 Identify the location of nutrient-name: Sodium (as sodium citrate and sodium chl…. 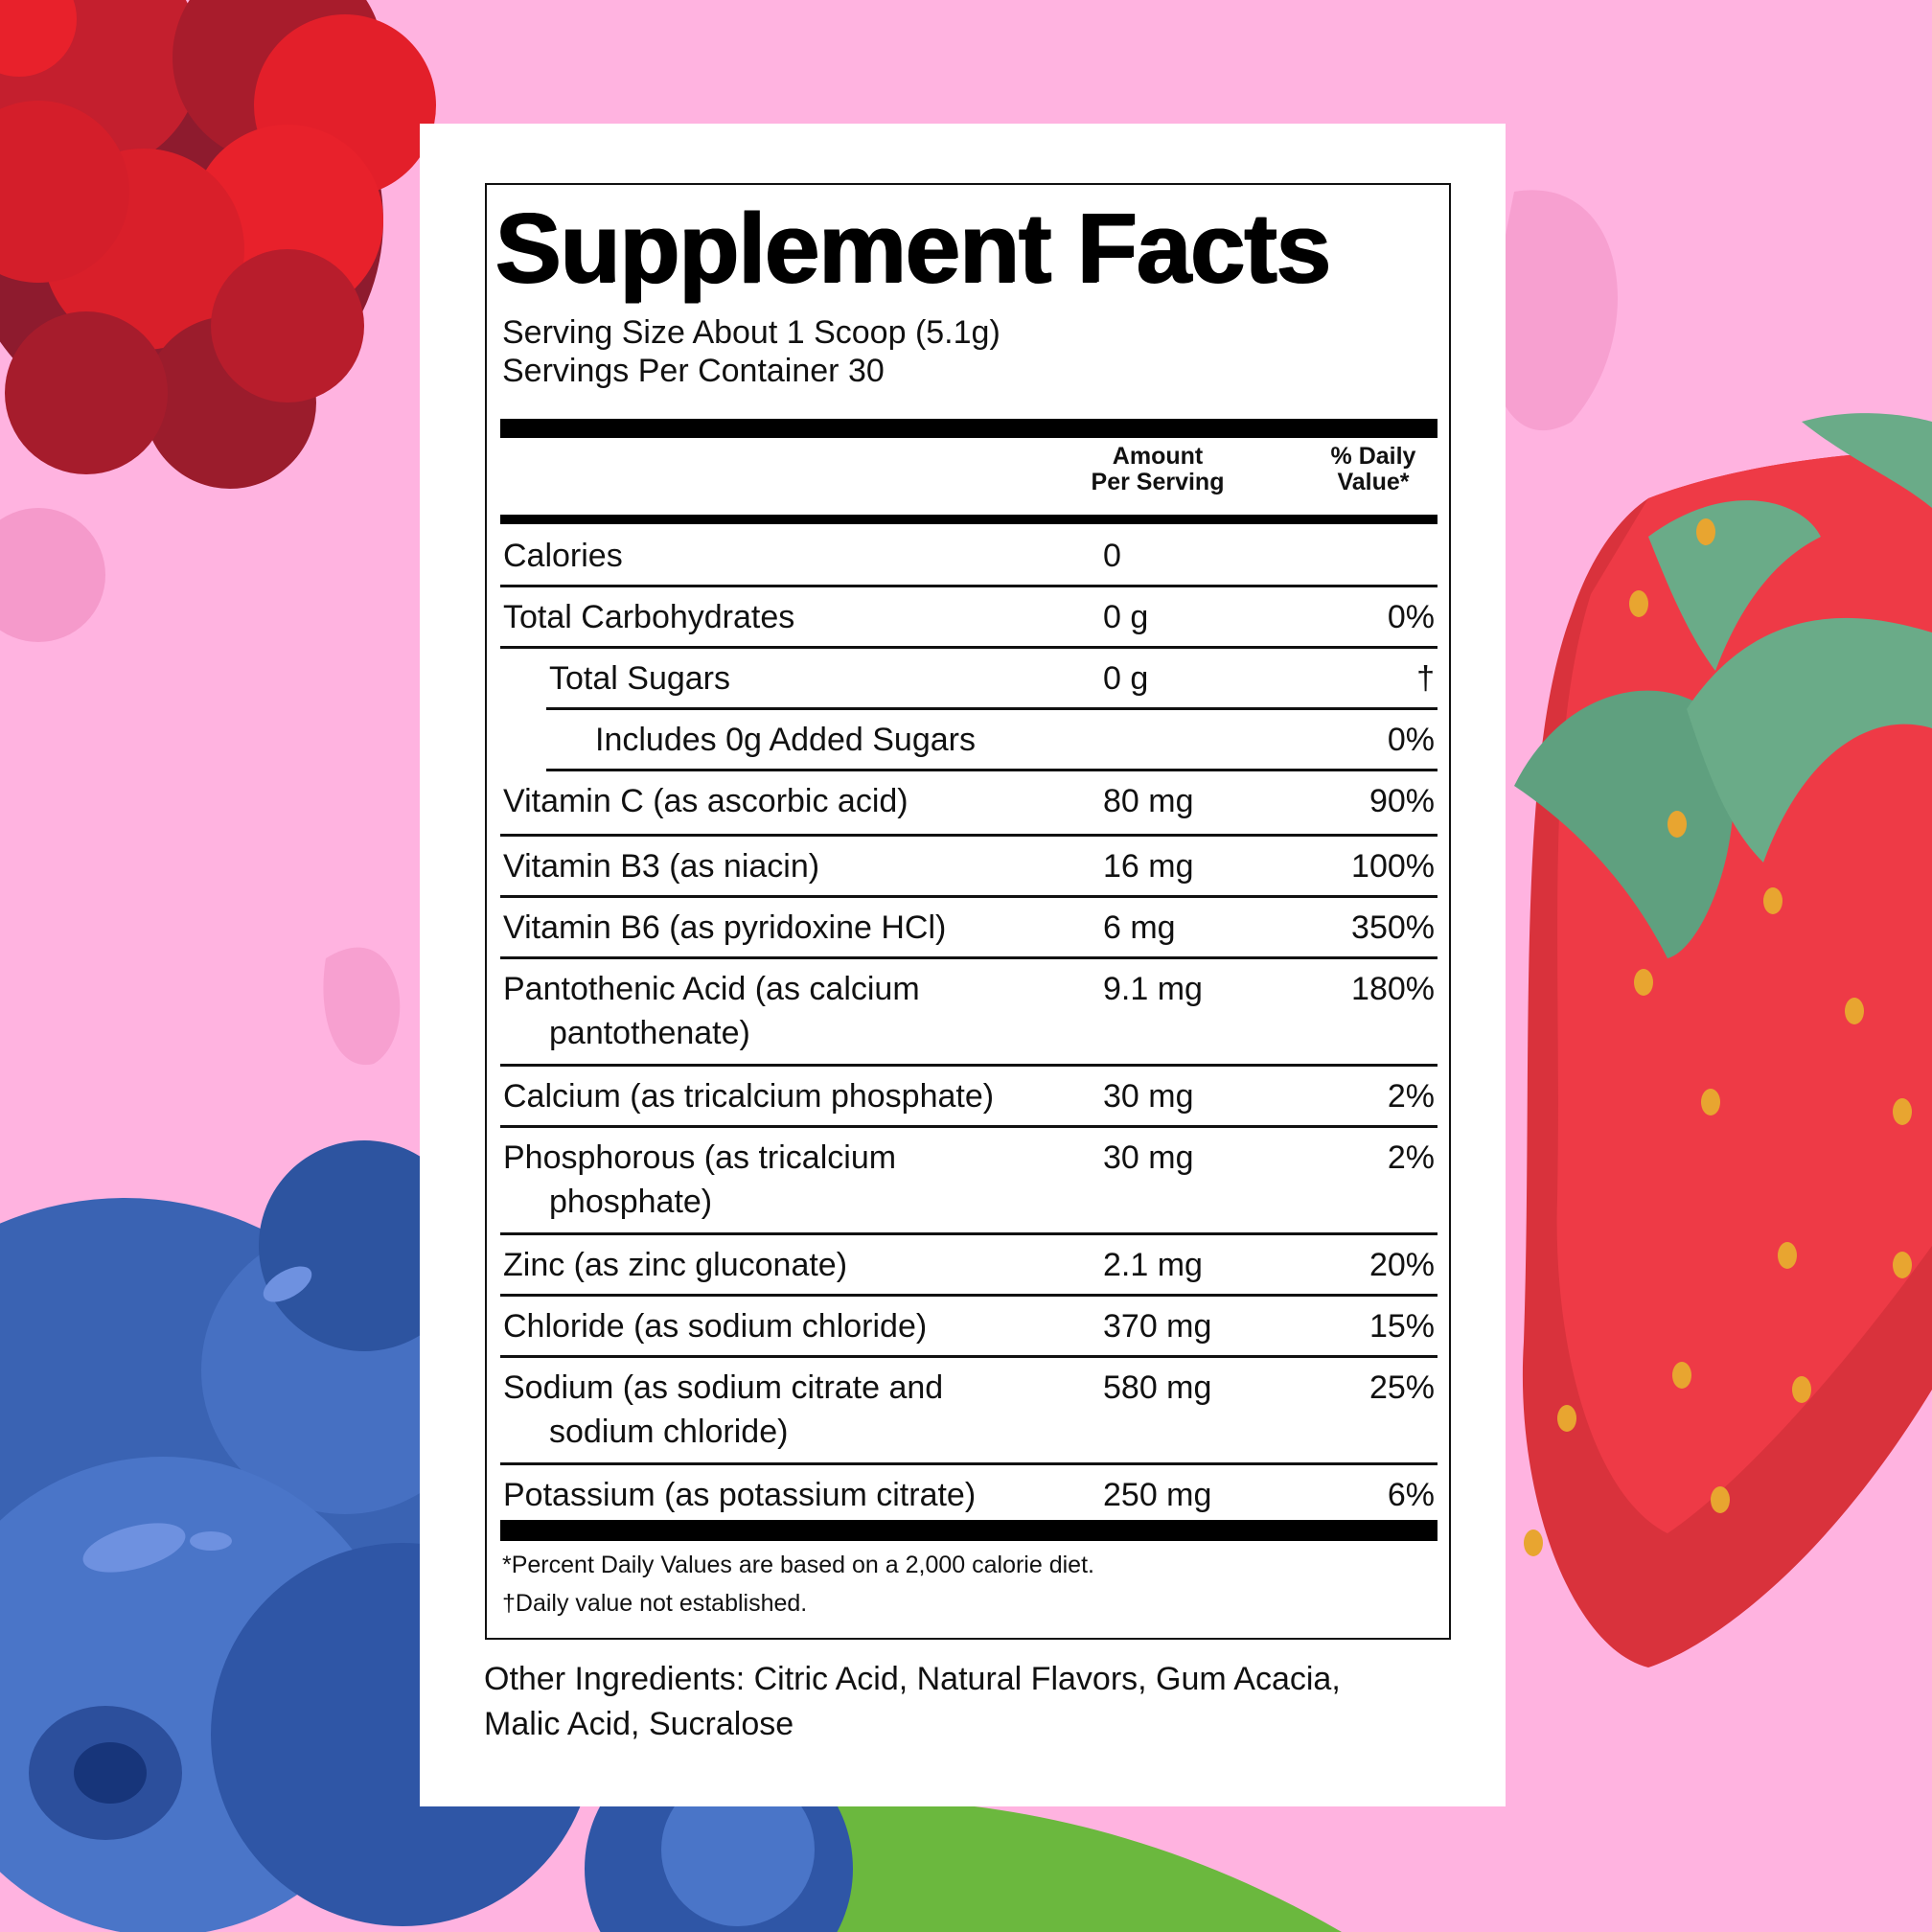
(723, 1410).